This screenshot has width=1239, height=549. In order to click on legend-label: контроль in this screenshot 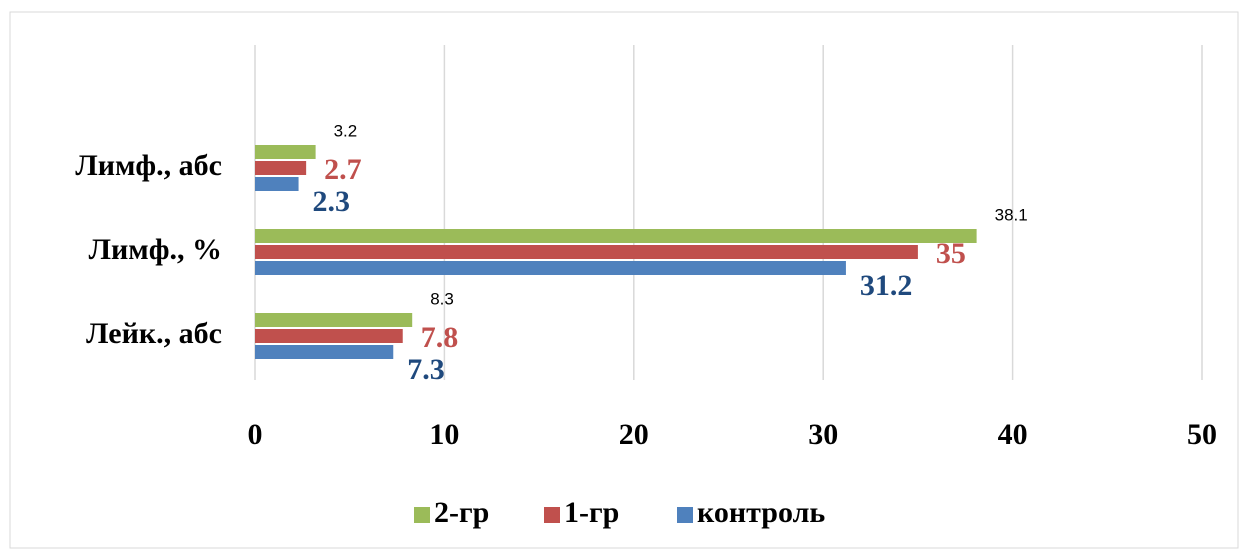, I will do `click(761, 512)`.